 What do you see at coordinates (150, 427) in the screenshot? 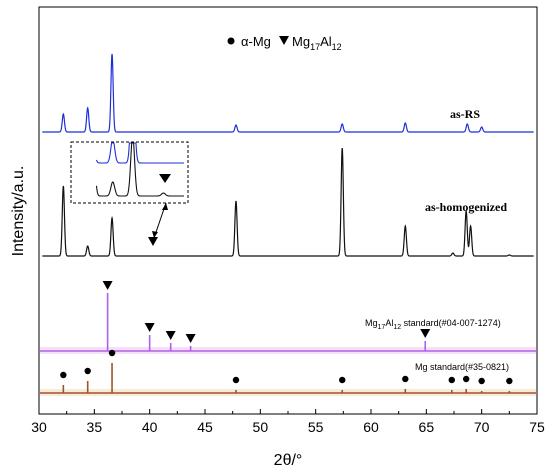
I see `x-tick-label: 40` at bounding box center [150, 427].